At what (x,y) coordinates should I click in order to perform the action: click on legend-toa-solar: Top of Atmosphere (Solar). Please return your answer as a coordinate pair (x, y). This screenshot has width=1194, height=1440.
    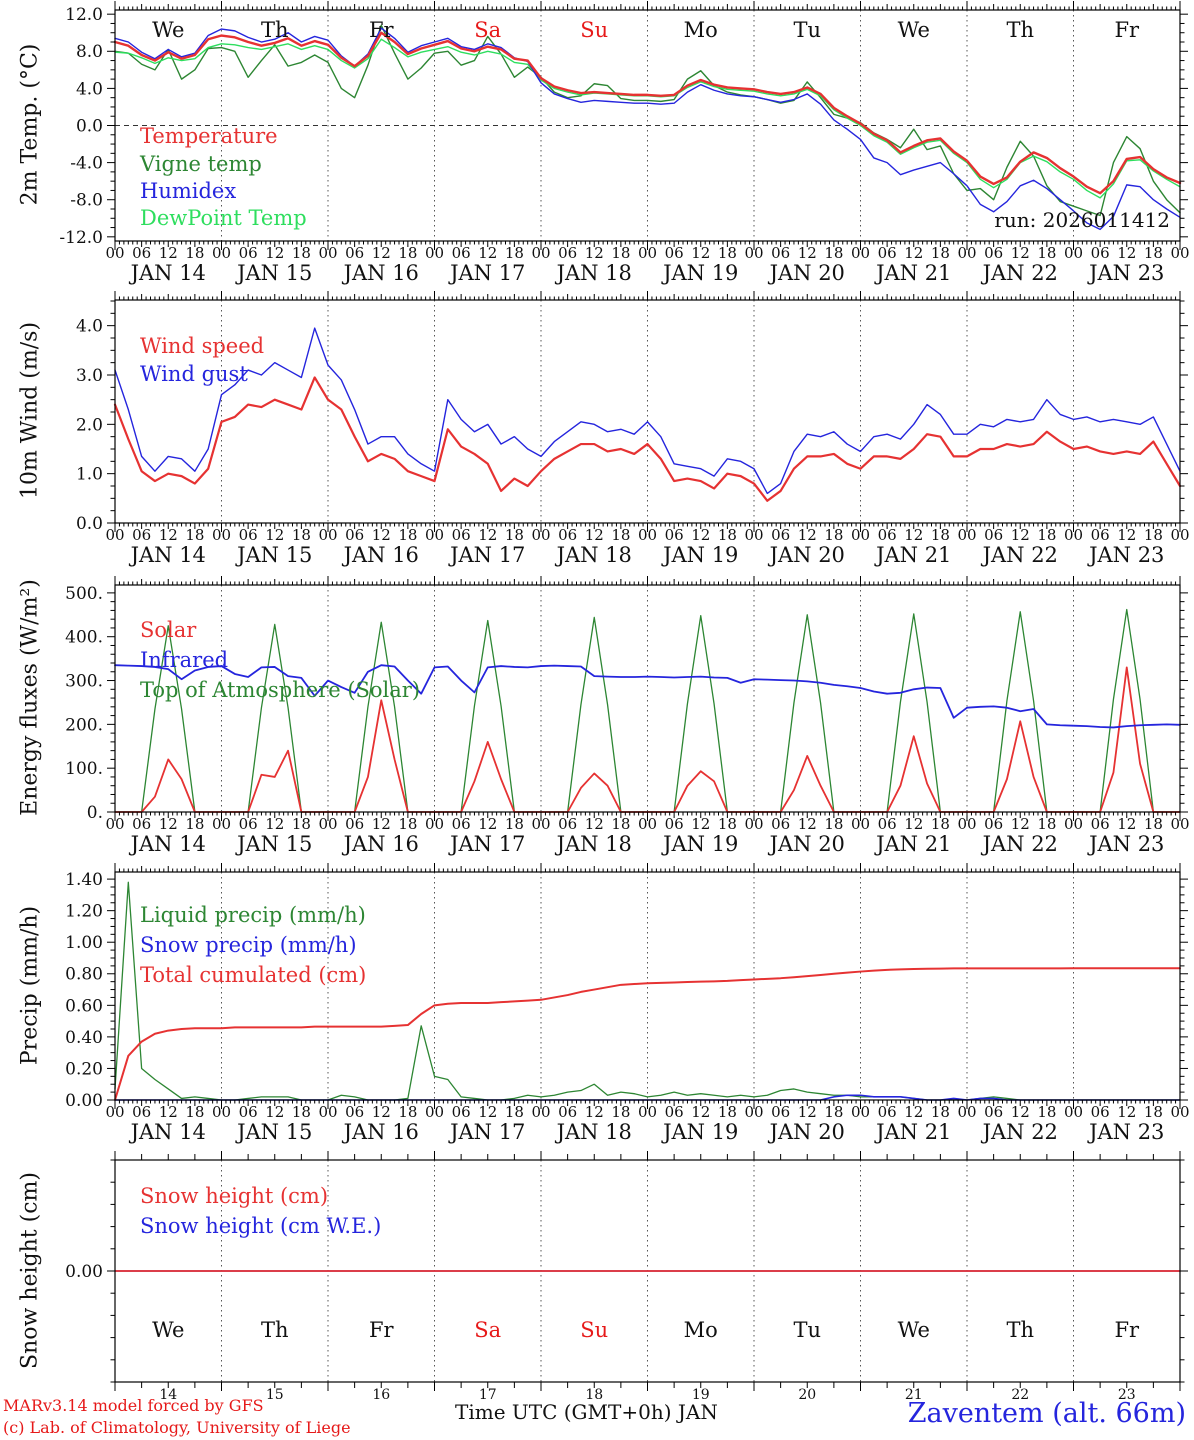
    Looking at the image, I should click on (280, 690).